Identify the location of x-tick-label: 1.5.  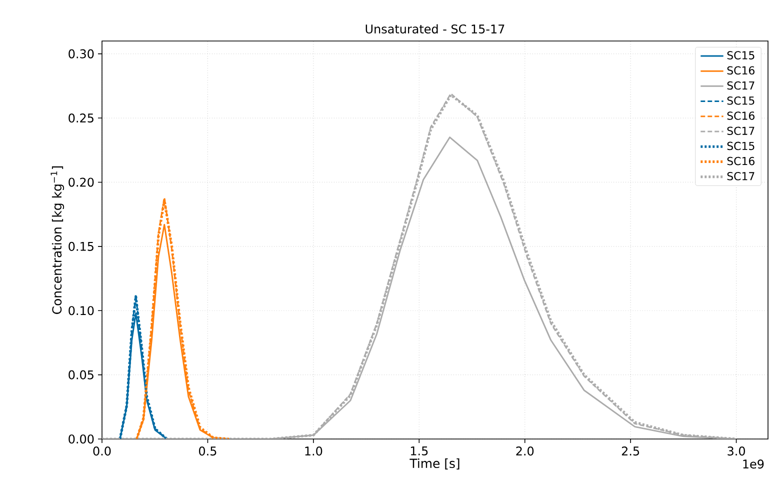
(419, 451).